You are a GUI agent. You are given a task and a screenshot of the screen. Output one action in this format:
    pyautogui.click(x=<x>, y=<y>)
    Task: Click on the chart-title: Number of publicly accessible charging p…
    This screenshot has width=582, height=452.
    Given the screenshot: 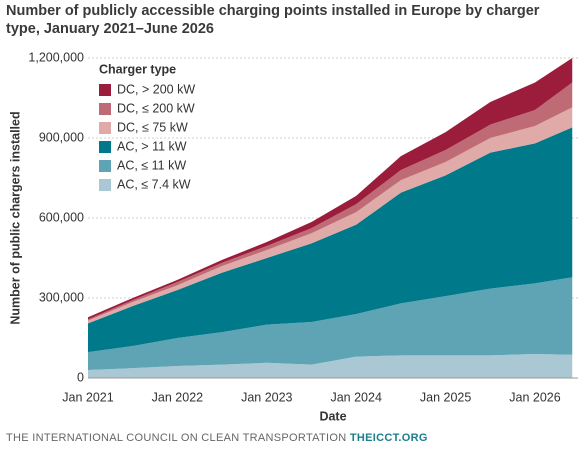 What is the action you would take?
    pyautogui.click(x=273, y=20)
    